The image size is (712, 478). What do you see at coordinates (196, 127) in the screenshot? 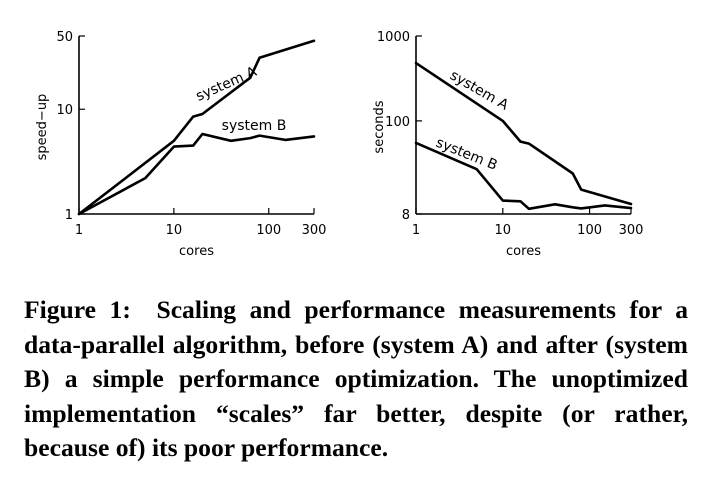
I see `chart-1-series-1-line` at bounding box center [196, 127].